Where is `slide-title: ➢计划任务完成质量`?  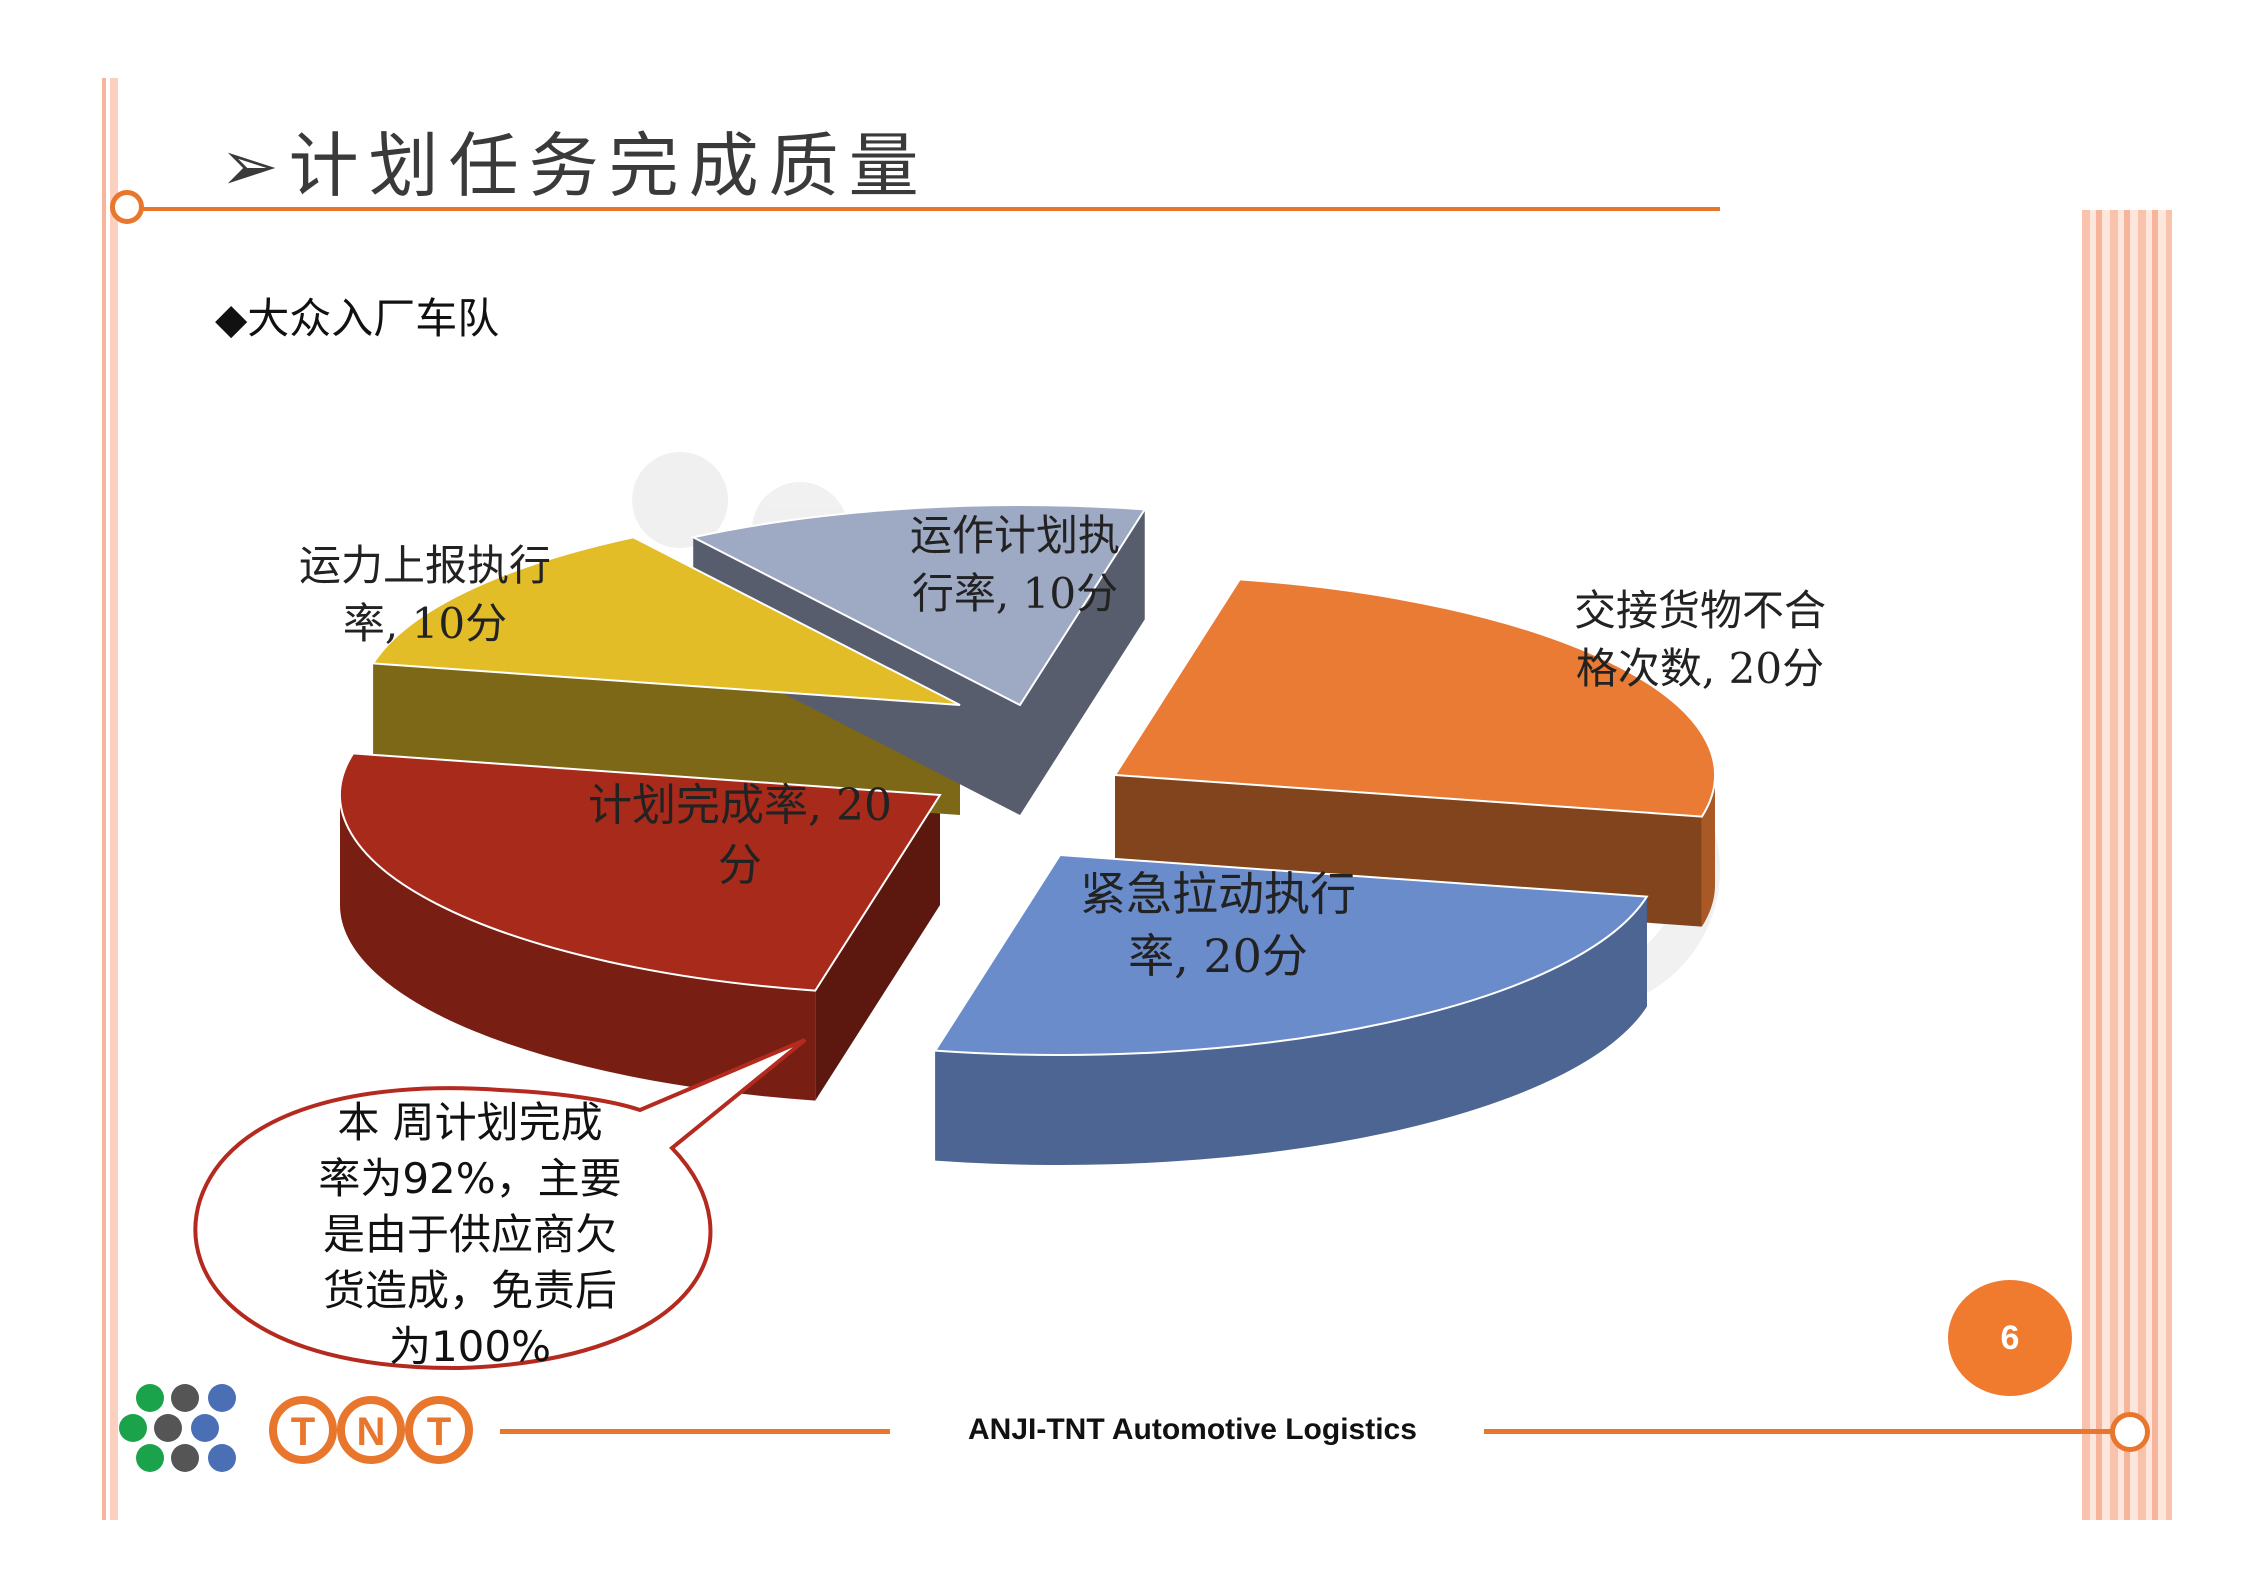 slide-title: ➢计划任务完成质量 is located at coordinates (574, 166).